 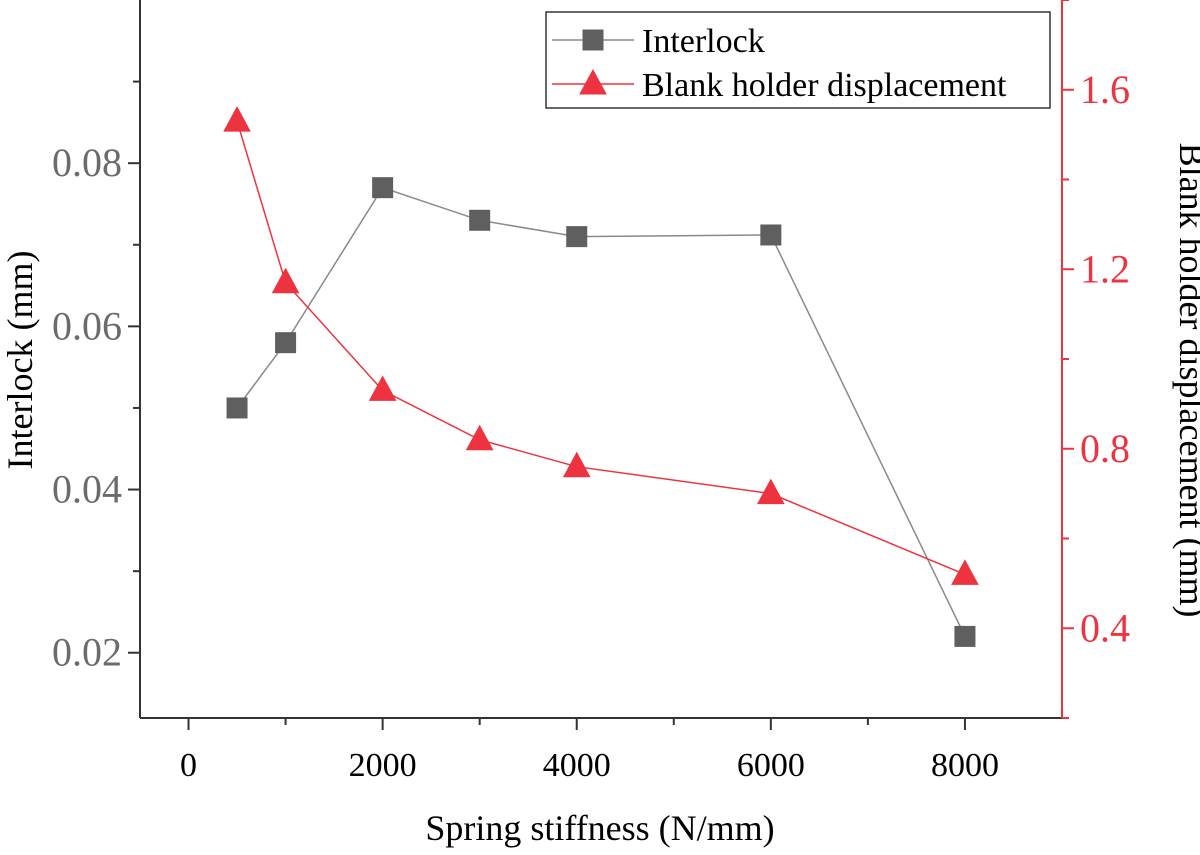 What do you see at coordinates (771, 765) in the screenshot?
I see `x-tick-label: 6000` at bounding box center [771, 765].